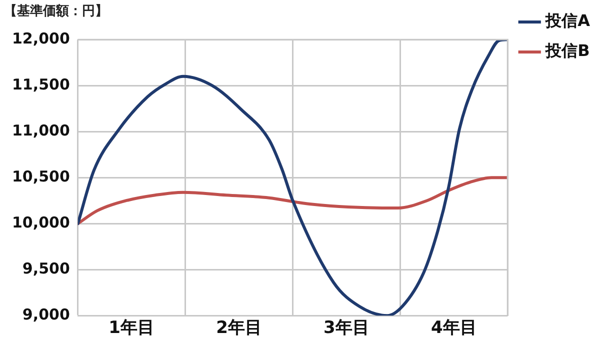 This screenshot has width=600, height=342. What do you see at coordinates (41, 130) in the screenshot?
I see `y-tick-label: 11,000` at bounding box center [41, 130].